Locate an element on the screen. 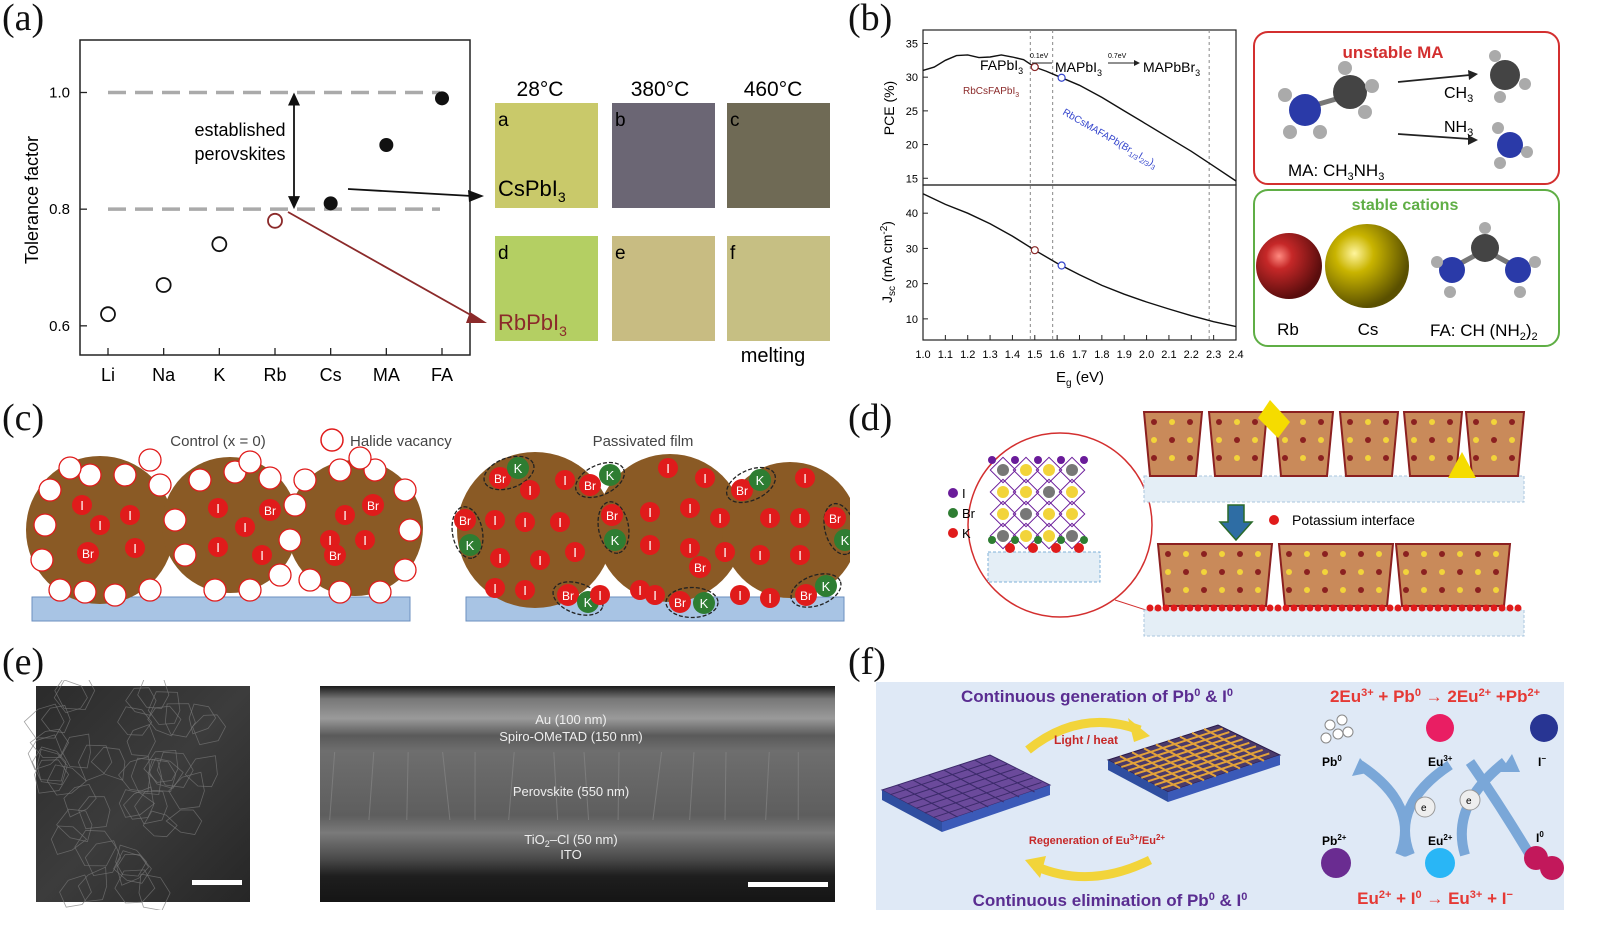  legend-k-dot is located at coordinates (953, 533).